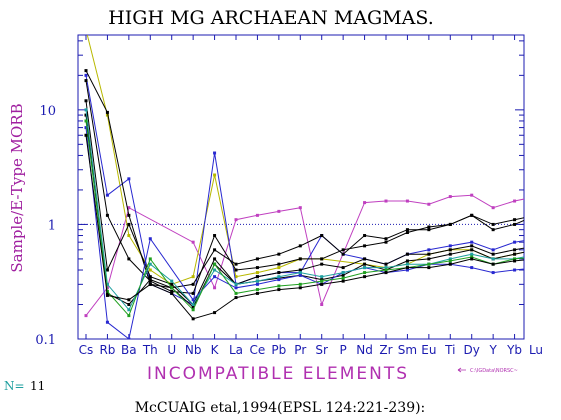 This screenshot has width=561, height=420. What do you see at coordinates (364, 350) in the screenshot?
I see `x-tick-label: Nd` at bounding box center [364, 350].